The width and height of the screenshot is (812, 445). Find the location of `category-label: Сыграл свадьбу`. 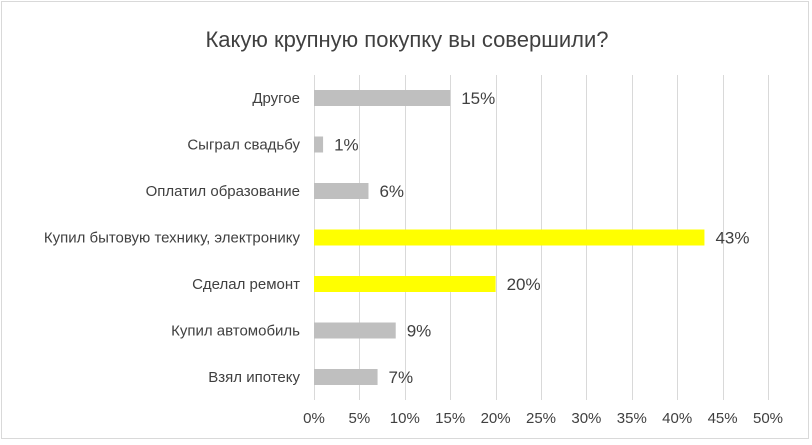

category-label: Сыграл свадьбу is located at coordinates (243, 145).